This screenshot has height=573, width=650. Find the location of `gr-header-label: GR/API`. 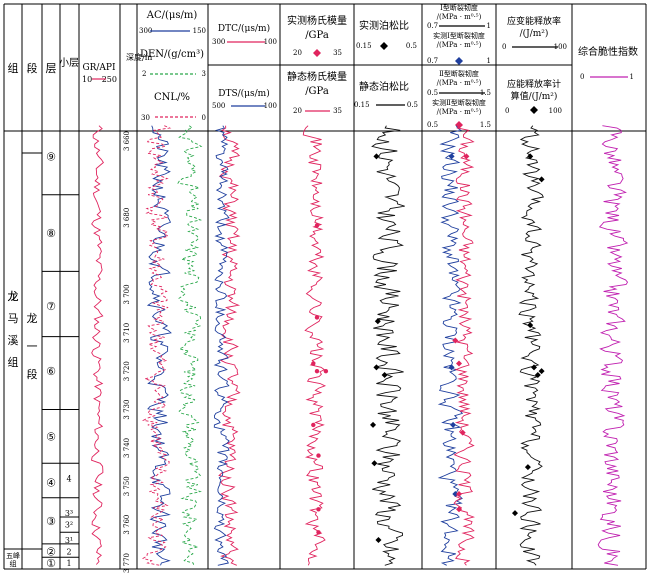

gr-header-label: GR/API is located at coordinates (99, 68).